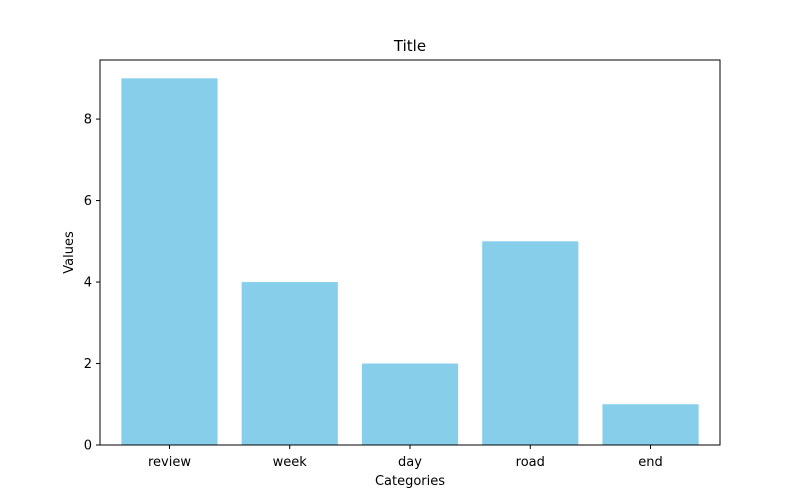 This screenshot has height=500, width=800. I want to click on x-tick-label-week: week, so click(290, 462).